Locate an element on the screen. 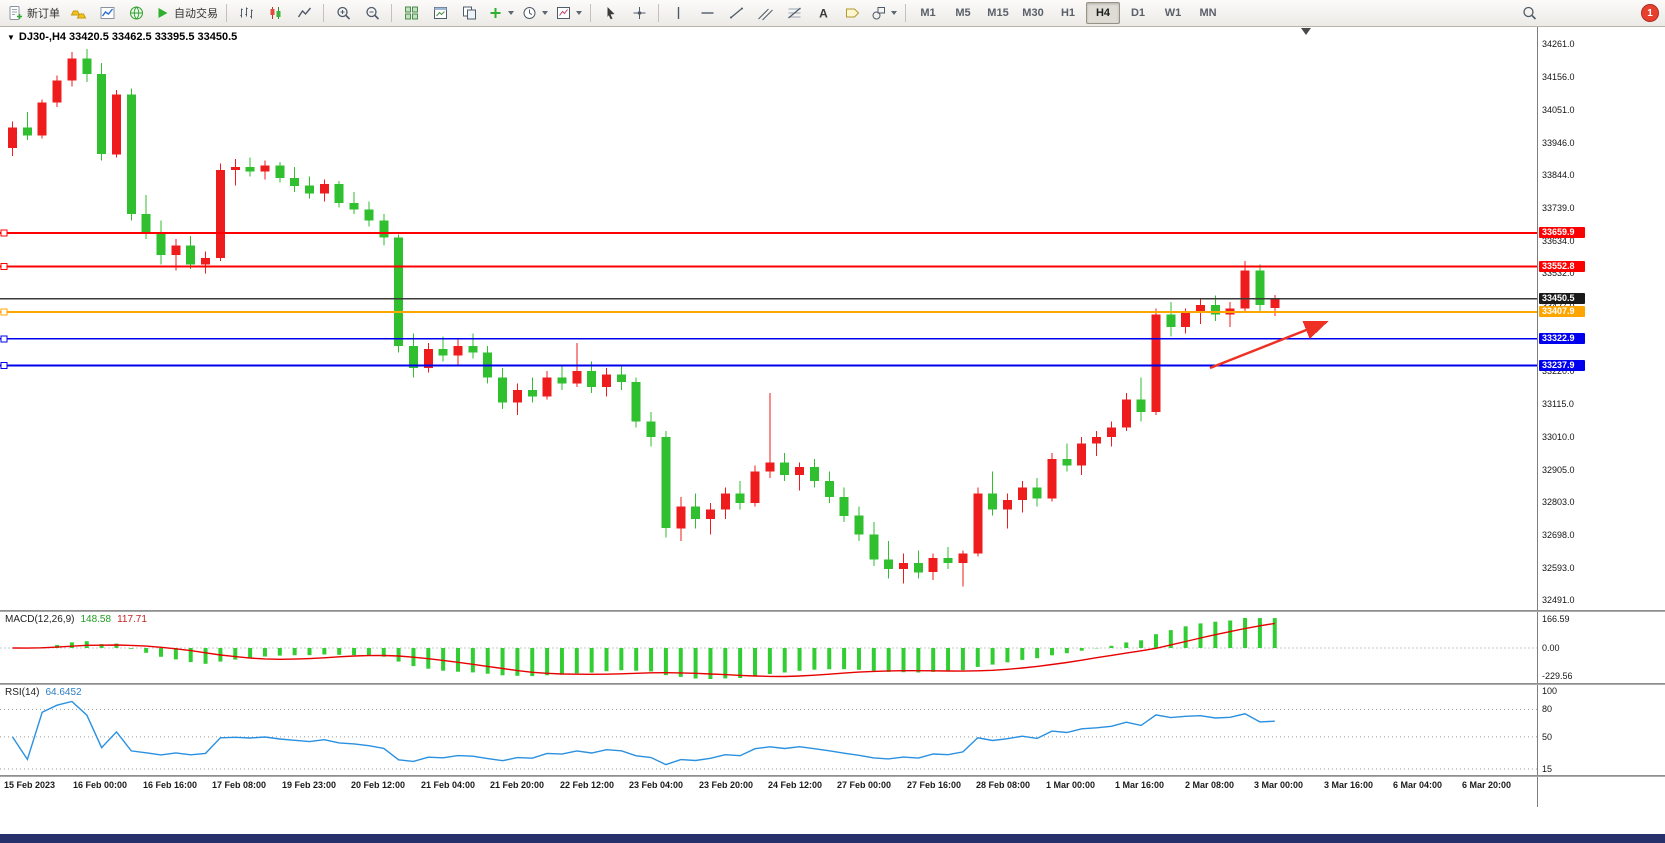 This screenshot has width=1665, height=843. timeframe-m15-button: M15 is located at coordinates (998, 13).